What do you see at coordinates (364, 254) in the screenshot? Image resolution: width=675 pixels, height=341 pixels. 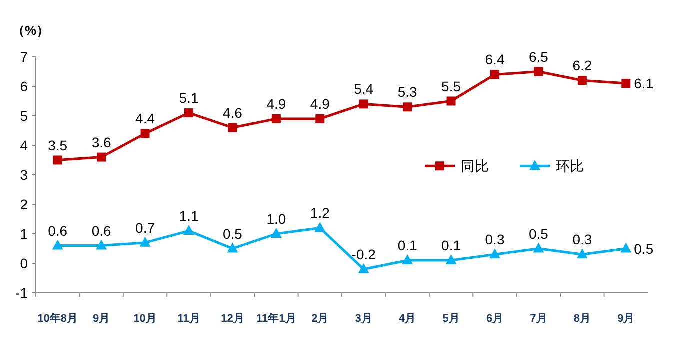 I see `data-label: -0.2` at bounding box center [364, 254].